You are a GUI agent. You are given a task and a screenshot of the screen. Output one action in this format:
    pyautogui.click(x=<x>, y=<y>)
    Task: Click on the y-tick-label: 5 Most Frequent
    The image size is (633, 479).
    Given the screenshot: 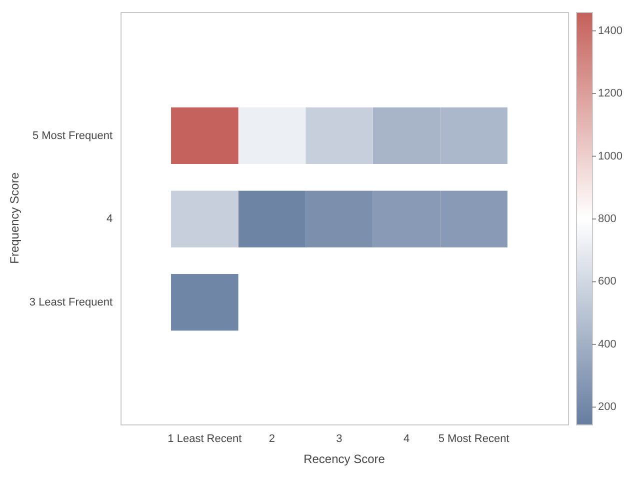 What is the action you would take?
    pyautogui.click(x=72, y=136)
    